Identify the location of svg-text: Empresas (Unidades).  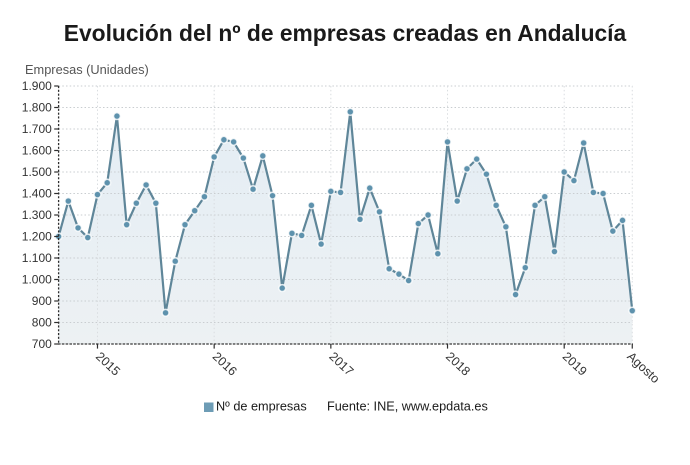
(87, 69).